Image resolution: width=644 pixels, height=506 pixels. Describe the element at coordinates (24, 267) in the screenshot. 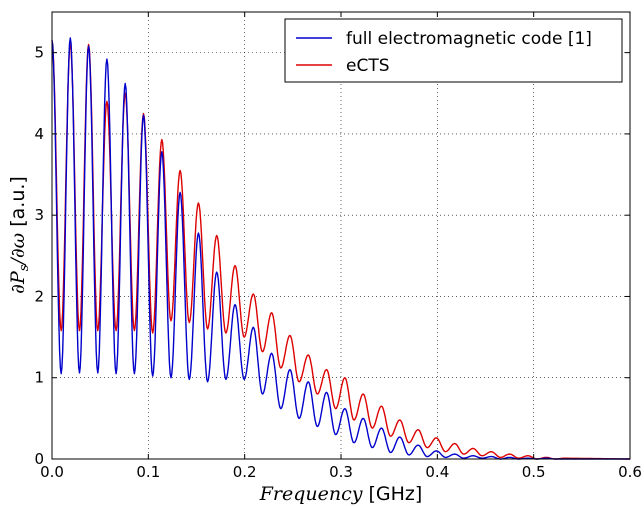

I see `y-axis-label-subscript: s` at that location.